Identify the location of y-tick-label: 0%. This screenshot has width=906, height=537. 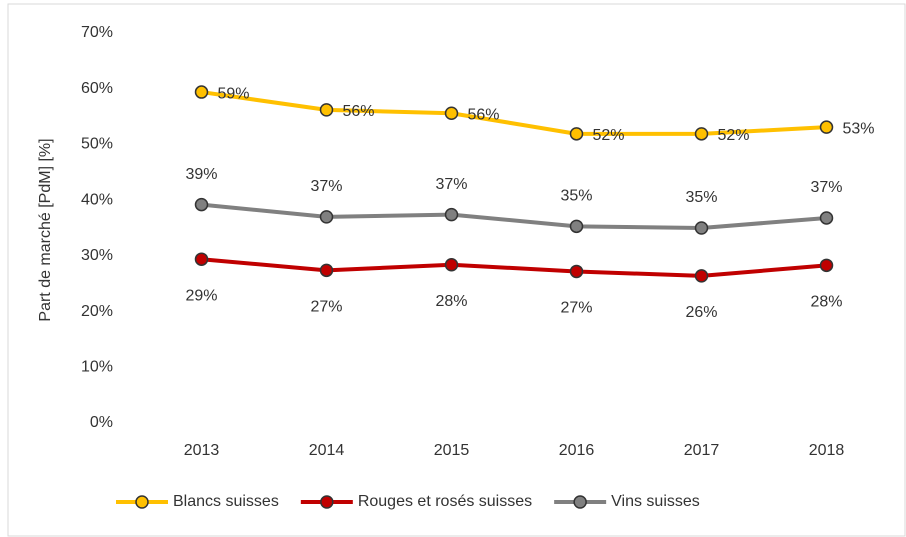
(101, 422).